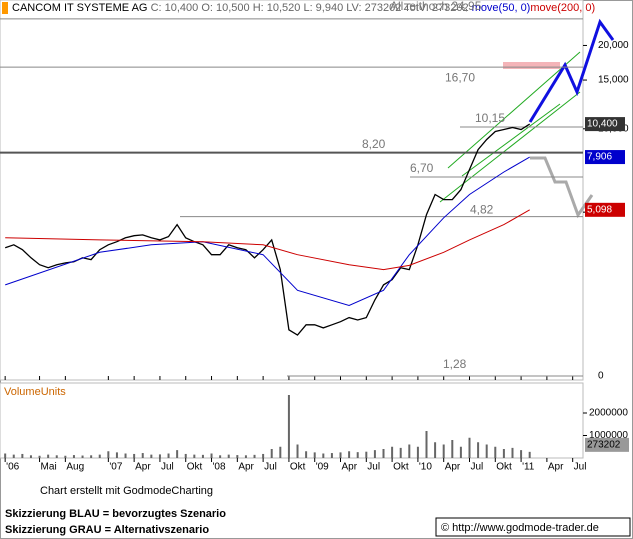  What do you see at coordinates (425, 467) in the screenshot?
I see `x-tick-label: '10` at bounding box center [425, 467].